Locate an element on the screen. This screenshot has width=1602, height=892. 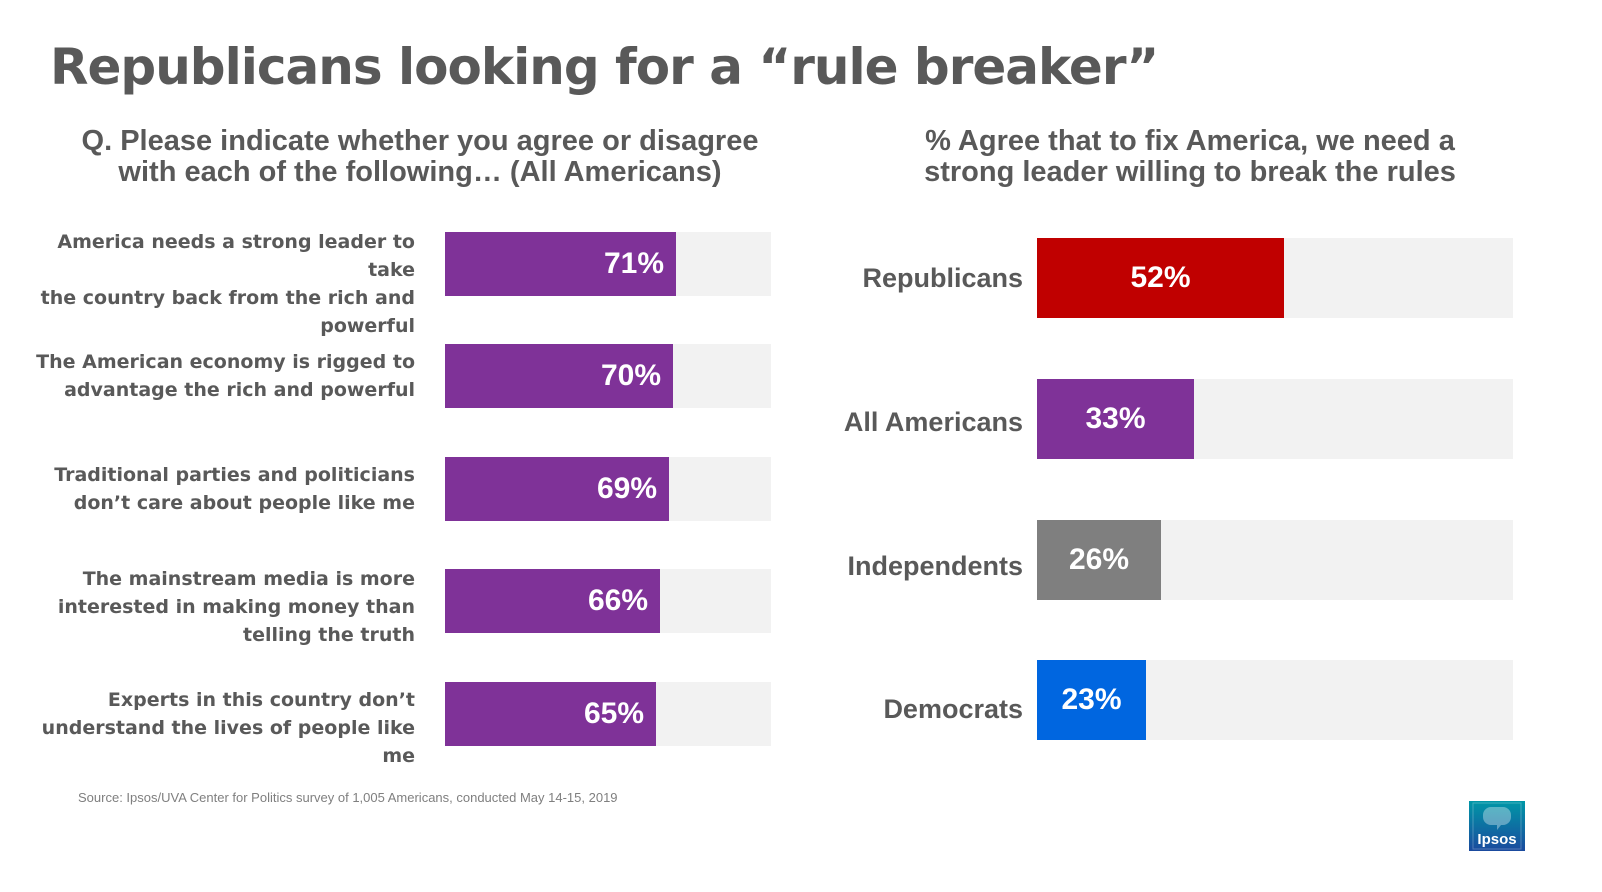
left-bar-track-5: 65% is located at coordinates (608, 714).